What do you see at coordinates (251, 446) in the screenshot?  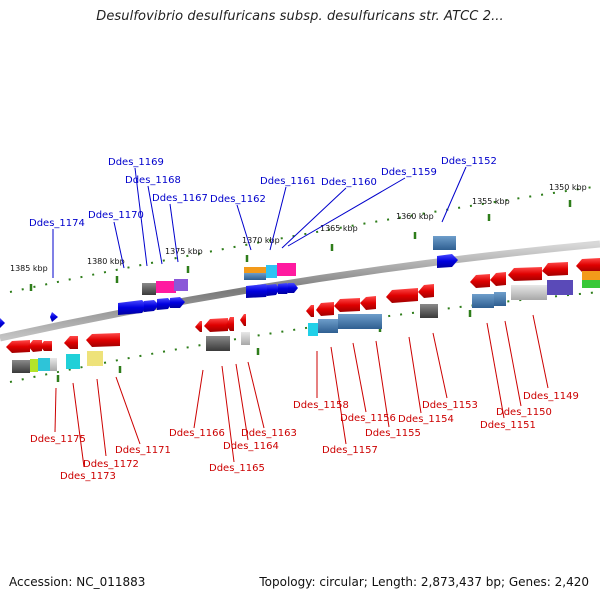 I see `gene-label: Ddes_1164` at bounding box center [251, 446].